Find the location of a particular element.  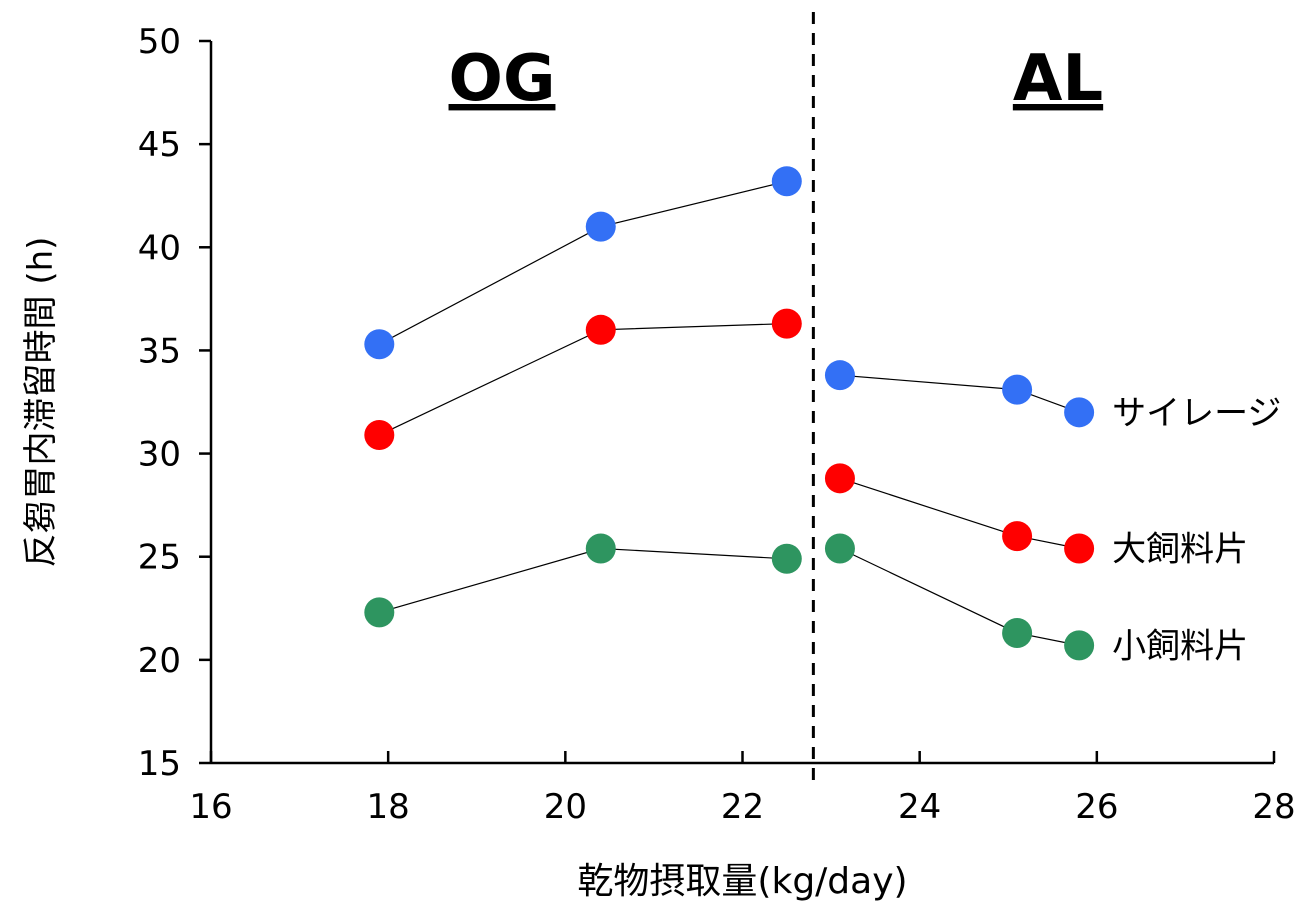

group-label-og: OG is located at coordinates (502, 79).